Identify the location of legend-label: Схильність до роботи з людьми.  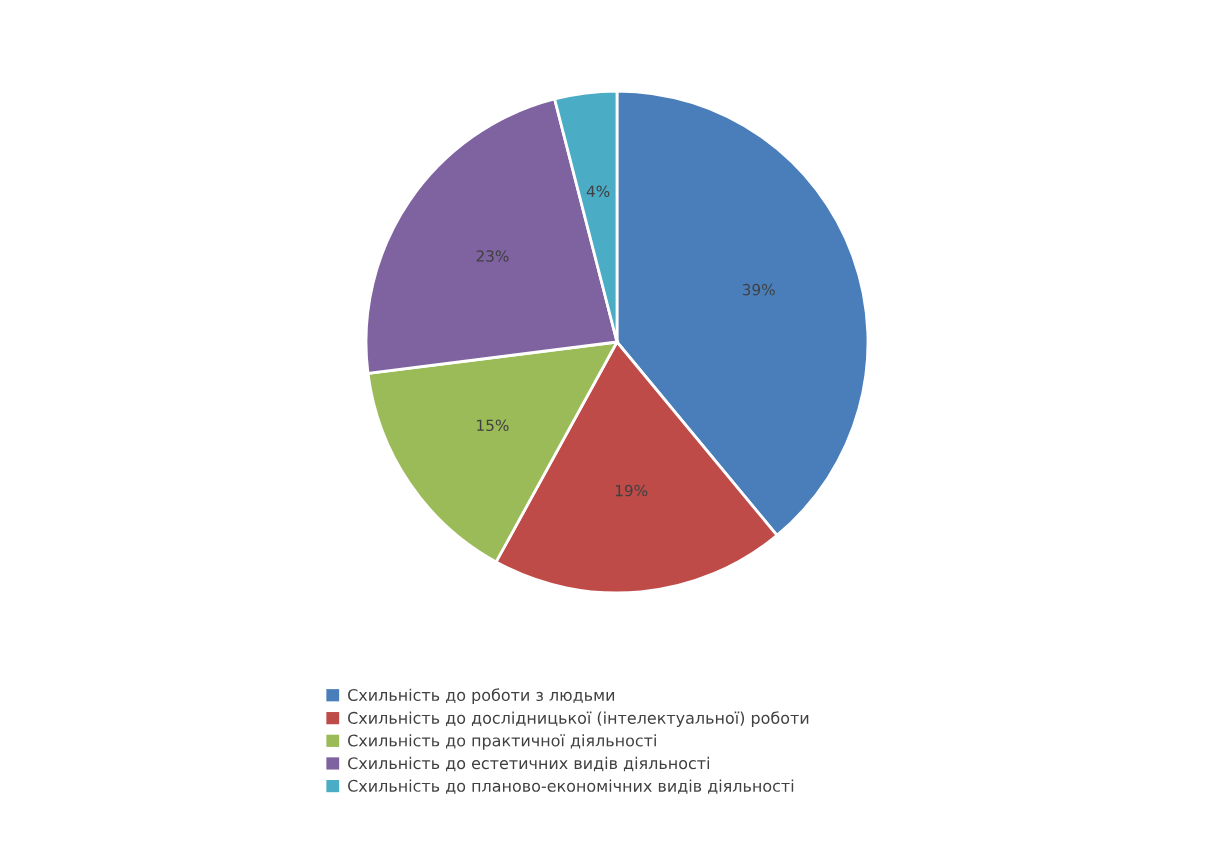
(481, 696).